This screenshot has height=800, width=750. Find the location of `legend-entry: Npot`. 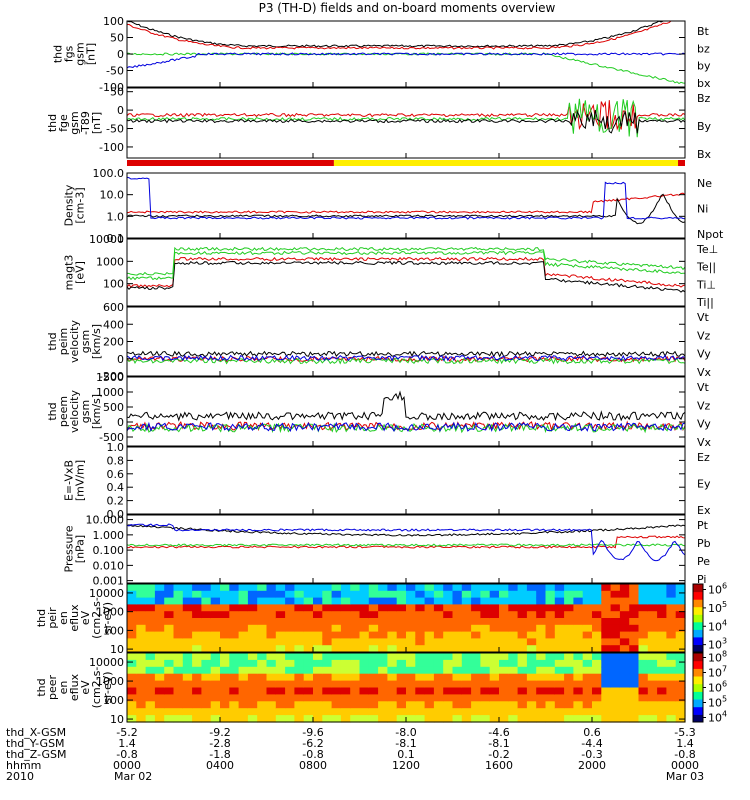

legend-entry: Npot is located at coordinates (710, 234).